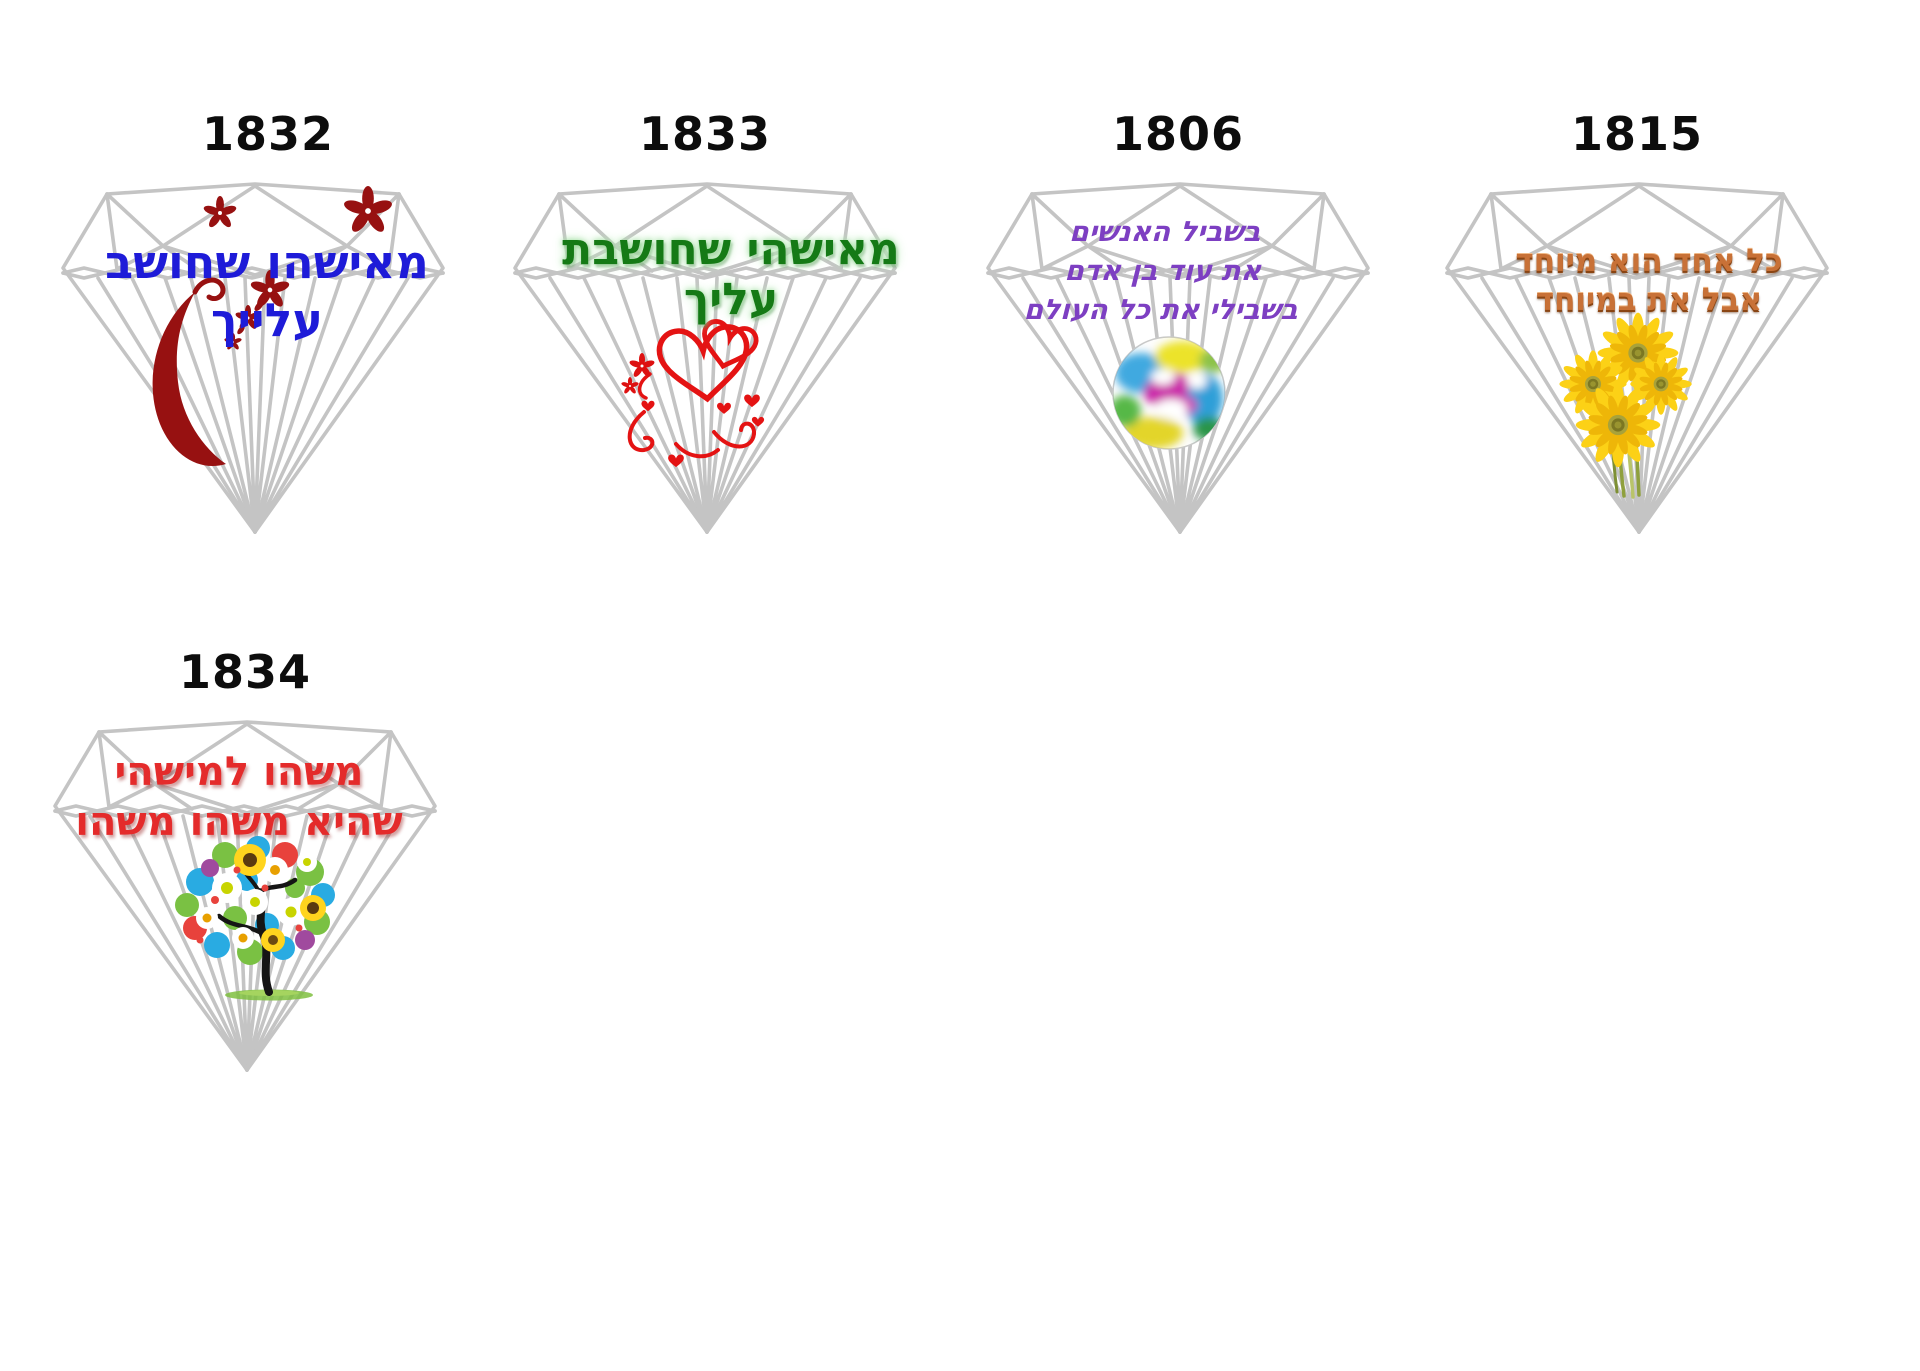 This screenshot has height=1371, width=1920. What do you see at coordinates (245, 672) in the screenshot?
I see `design-code: 1834` at bounding box center [245, 672].